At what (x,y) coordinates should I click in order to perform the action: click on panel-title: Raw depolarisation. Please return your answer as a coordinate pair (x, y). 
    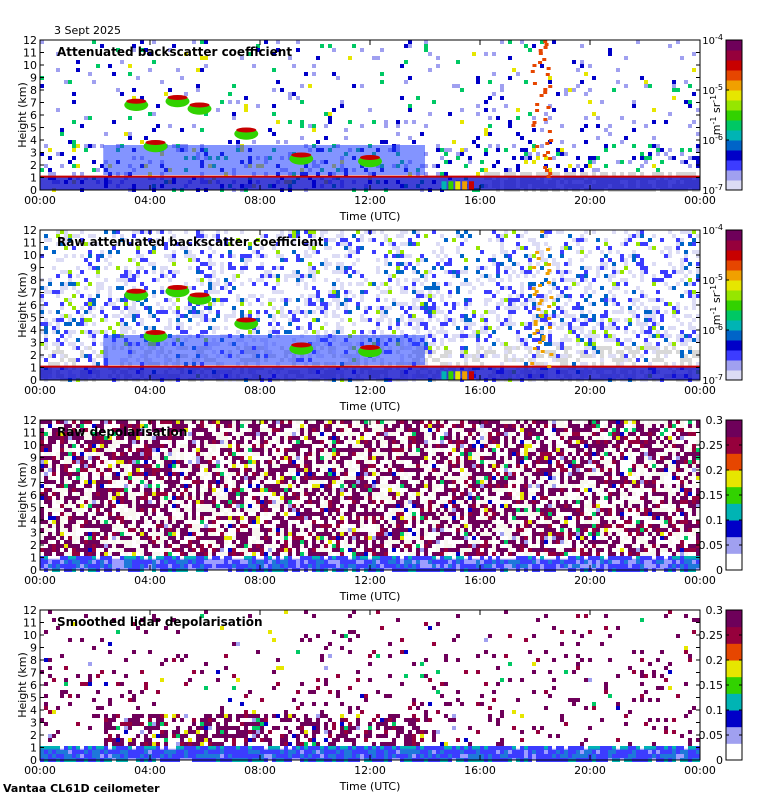
    Looking at the image, I should click on (122, 432).